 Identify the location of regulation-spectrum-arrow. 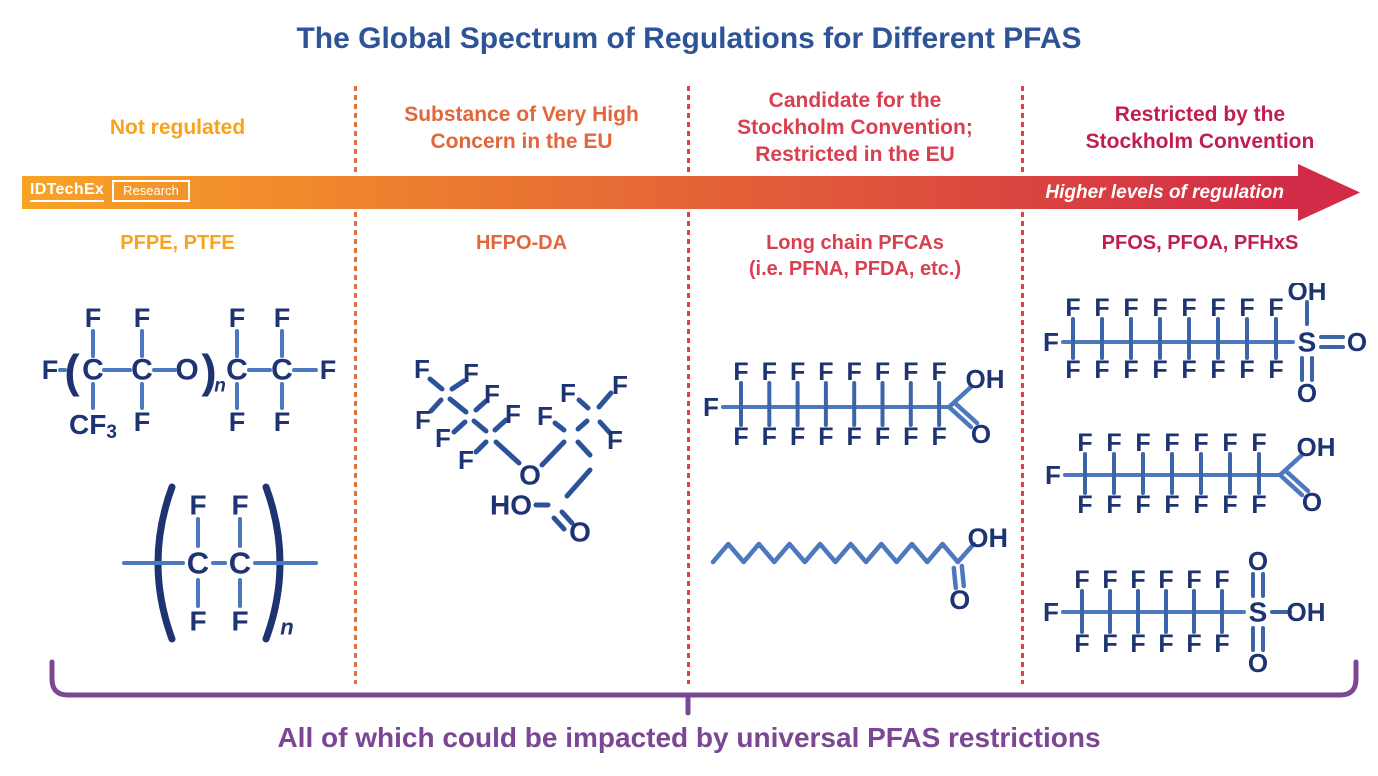
(691, 192).